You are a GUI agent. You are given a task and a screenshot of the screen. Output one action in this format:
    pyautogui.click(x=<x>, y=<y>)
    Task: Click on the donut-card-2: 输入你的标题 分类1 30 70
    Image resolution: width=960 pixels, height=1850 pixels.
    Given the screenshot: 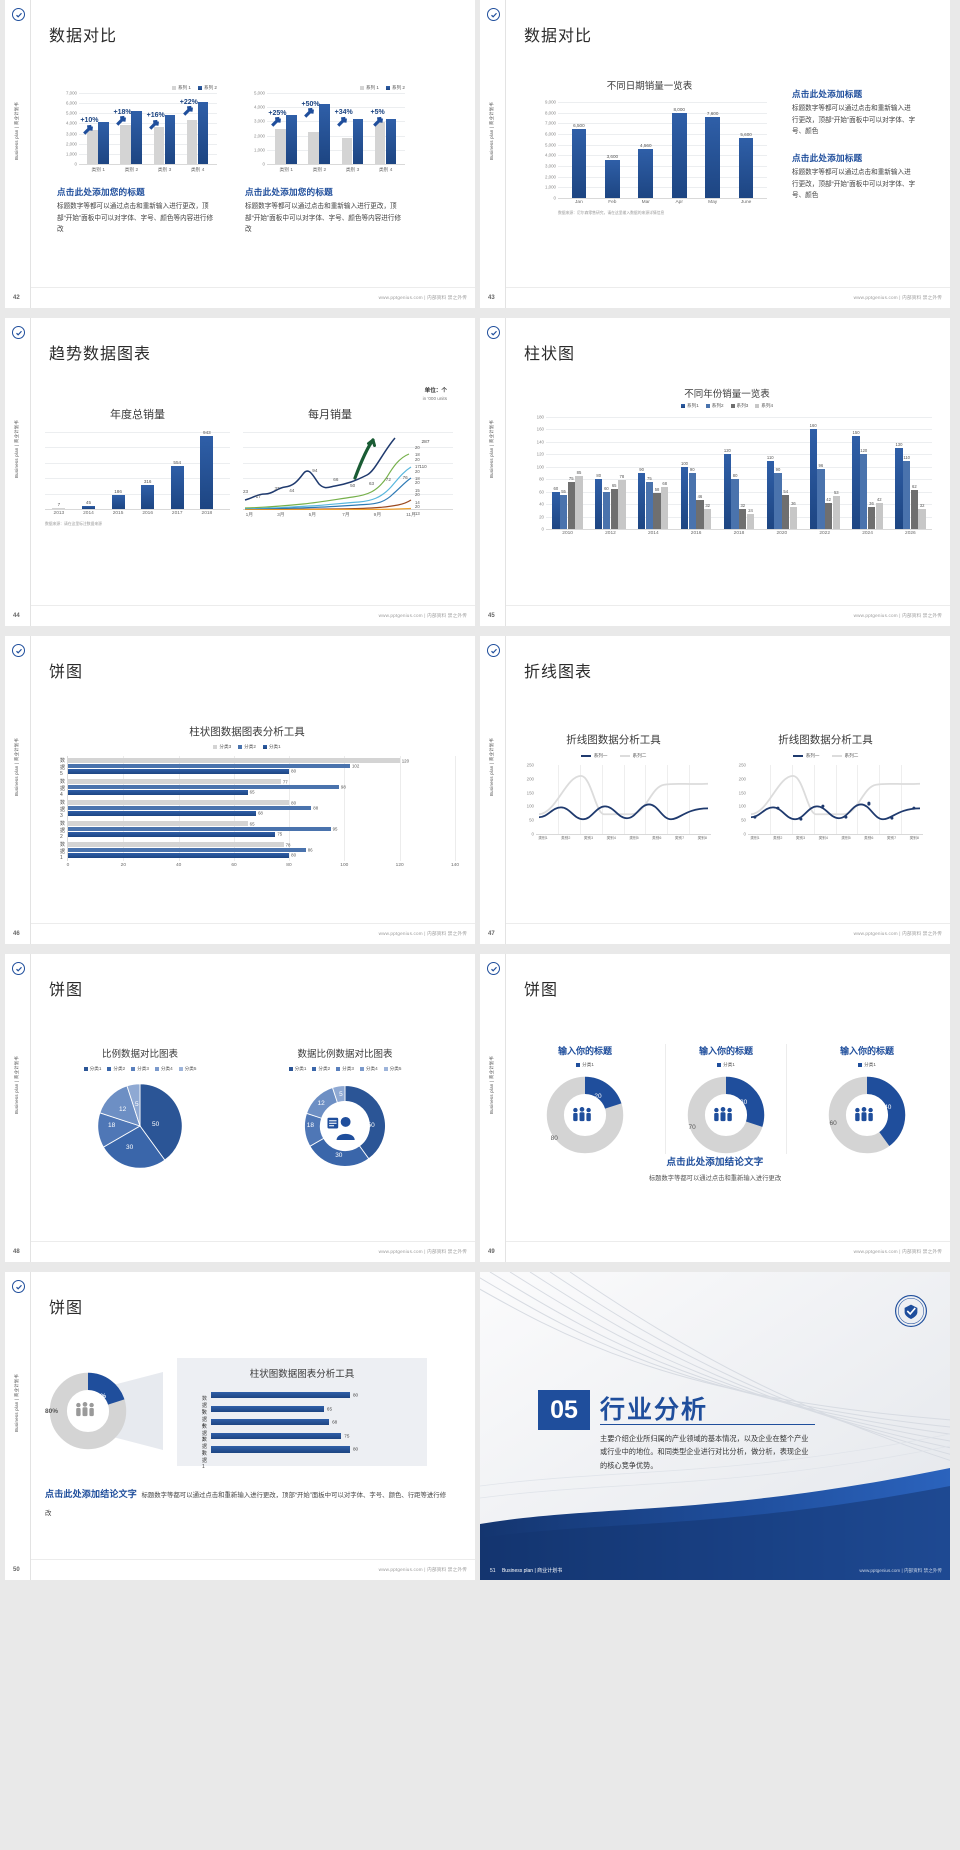 What is the action you would take?
    pyautogui.click(x=726, y=1099)
    